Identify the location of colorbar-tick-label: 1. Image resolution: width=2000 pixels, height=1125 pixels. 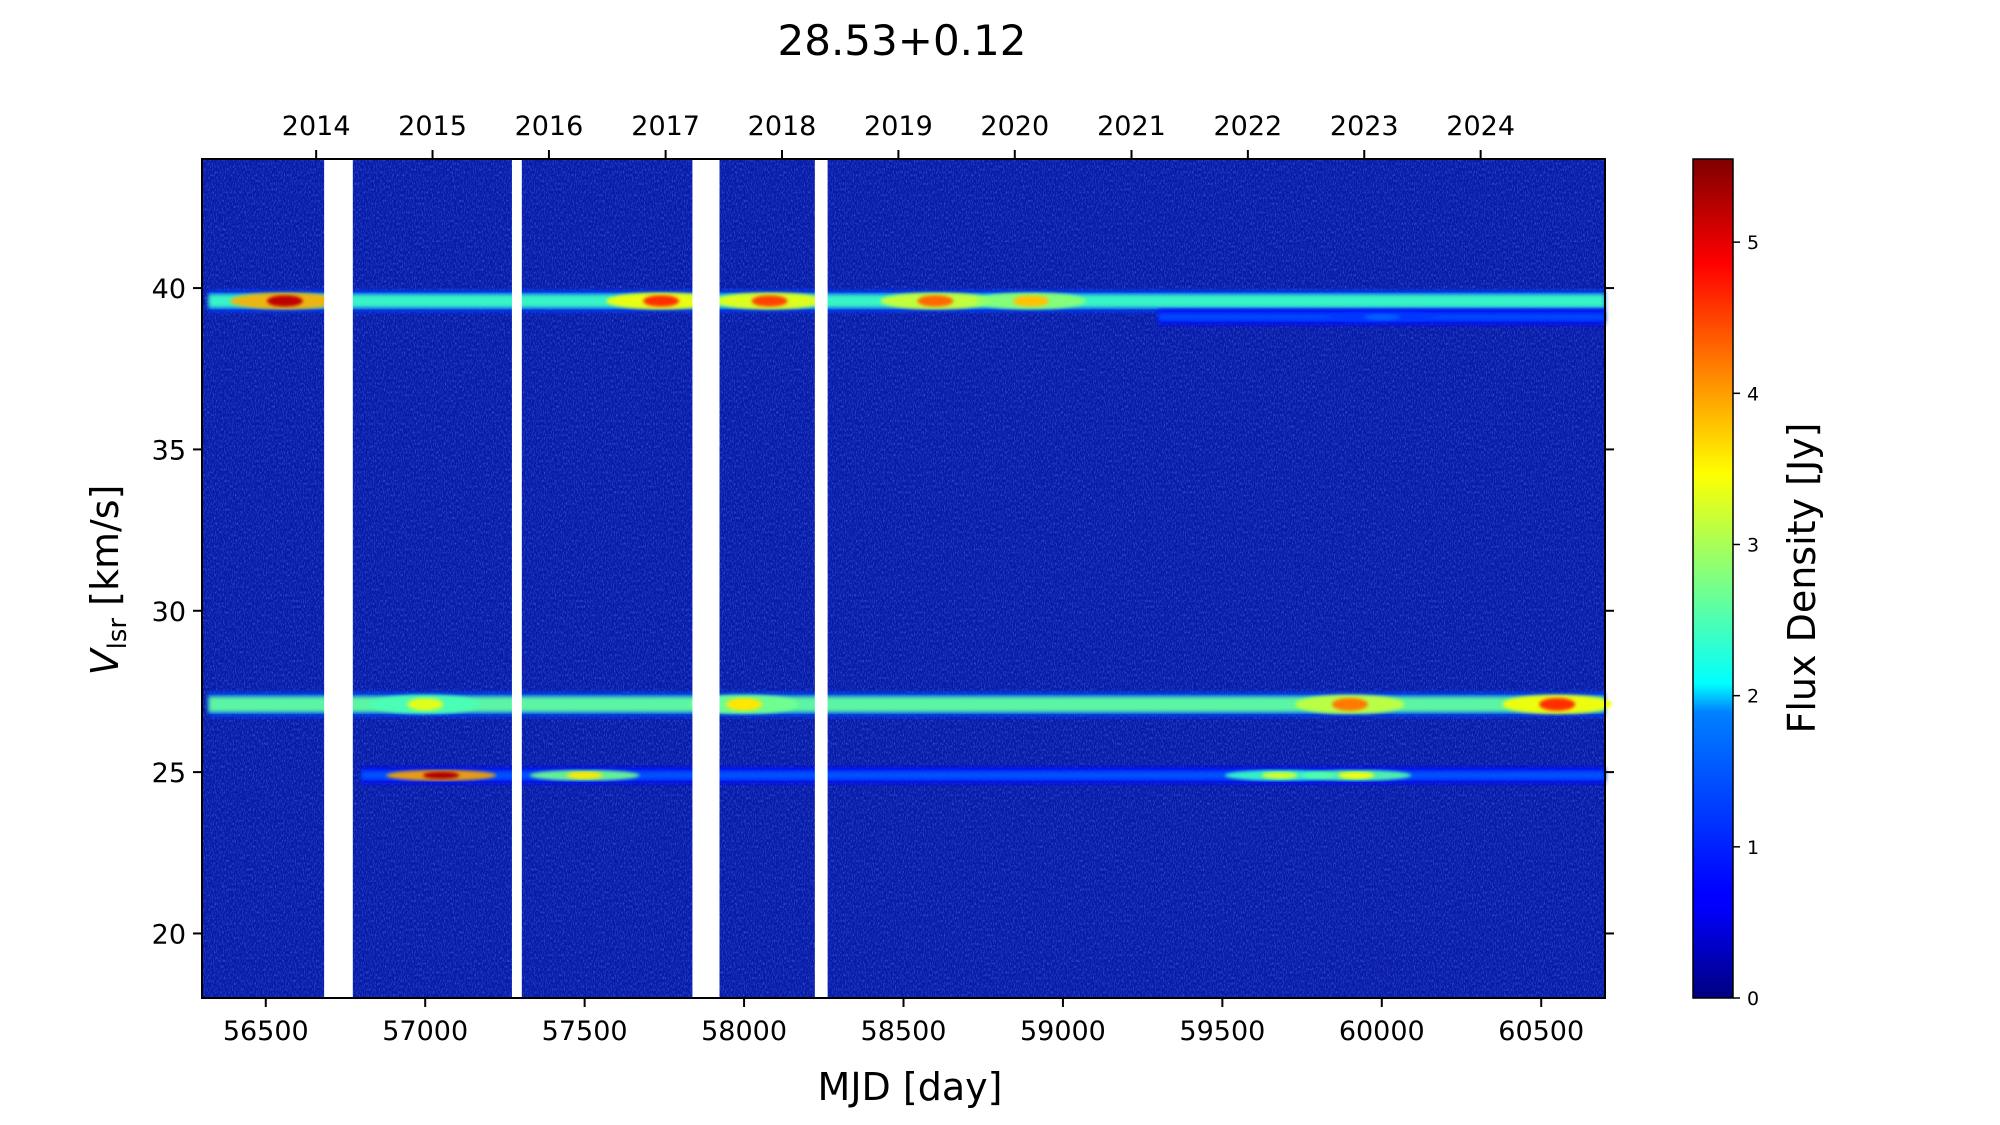
(1753, 848).